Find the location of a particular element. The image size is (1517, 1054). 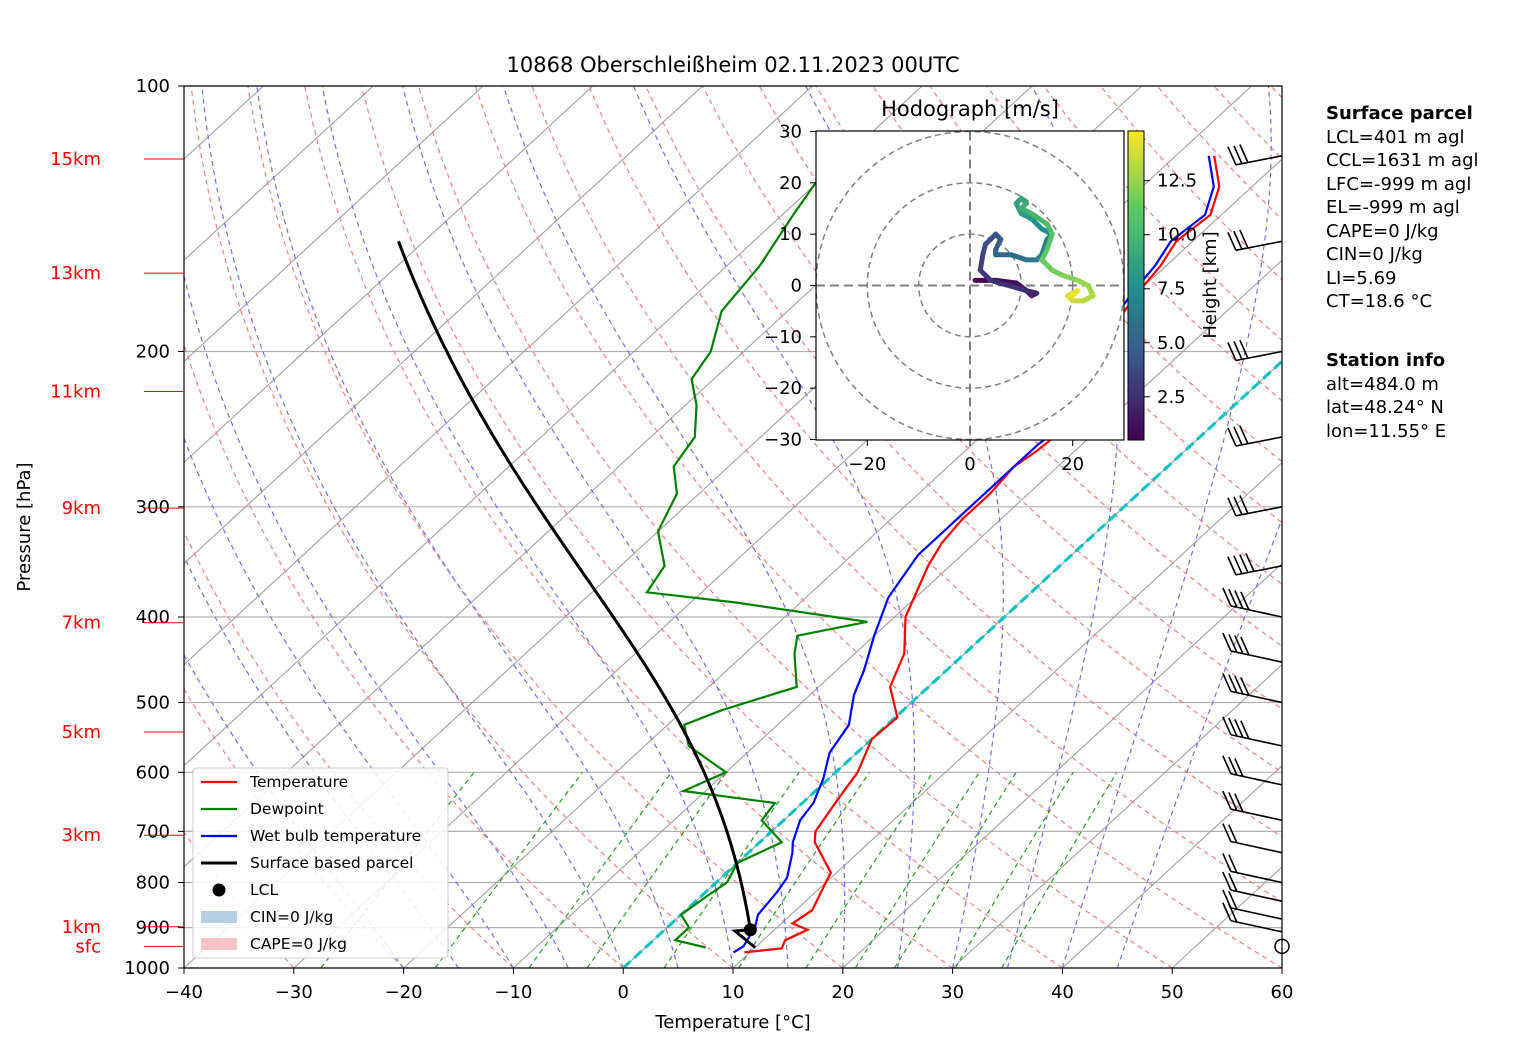

x-tick-label: 40 is located at coordinates (1062, 992).